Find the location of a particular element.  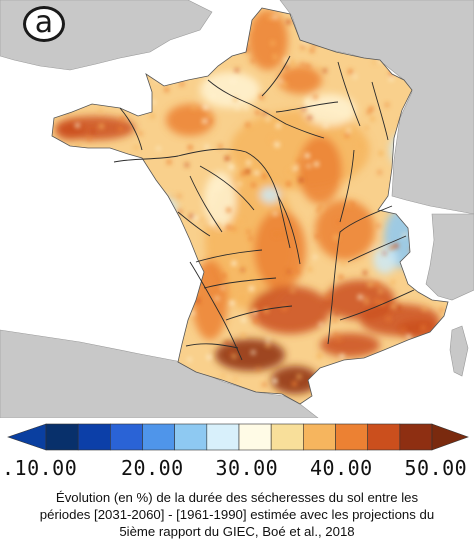

river-allier is located at coordinates (289, 230).